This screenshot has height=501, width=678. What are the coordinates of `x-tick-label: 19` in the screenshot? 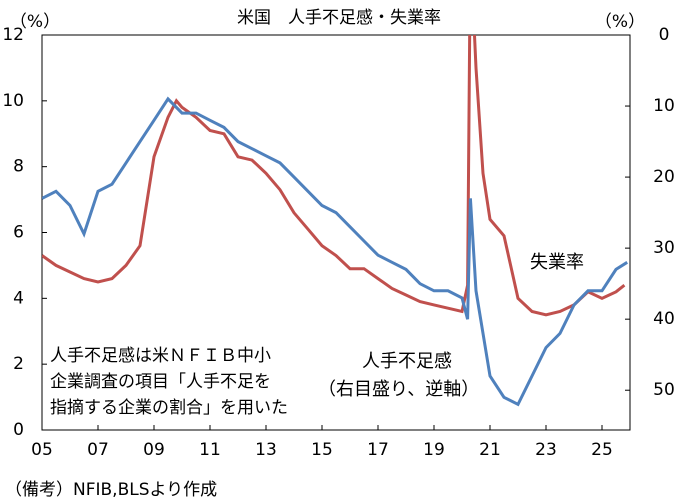 It's located at (434, 450).